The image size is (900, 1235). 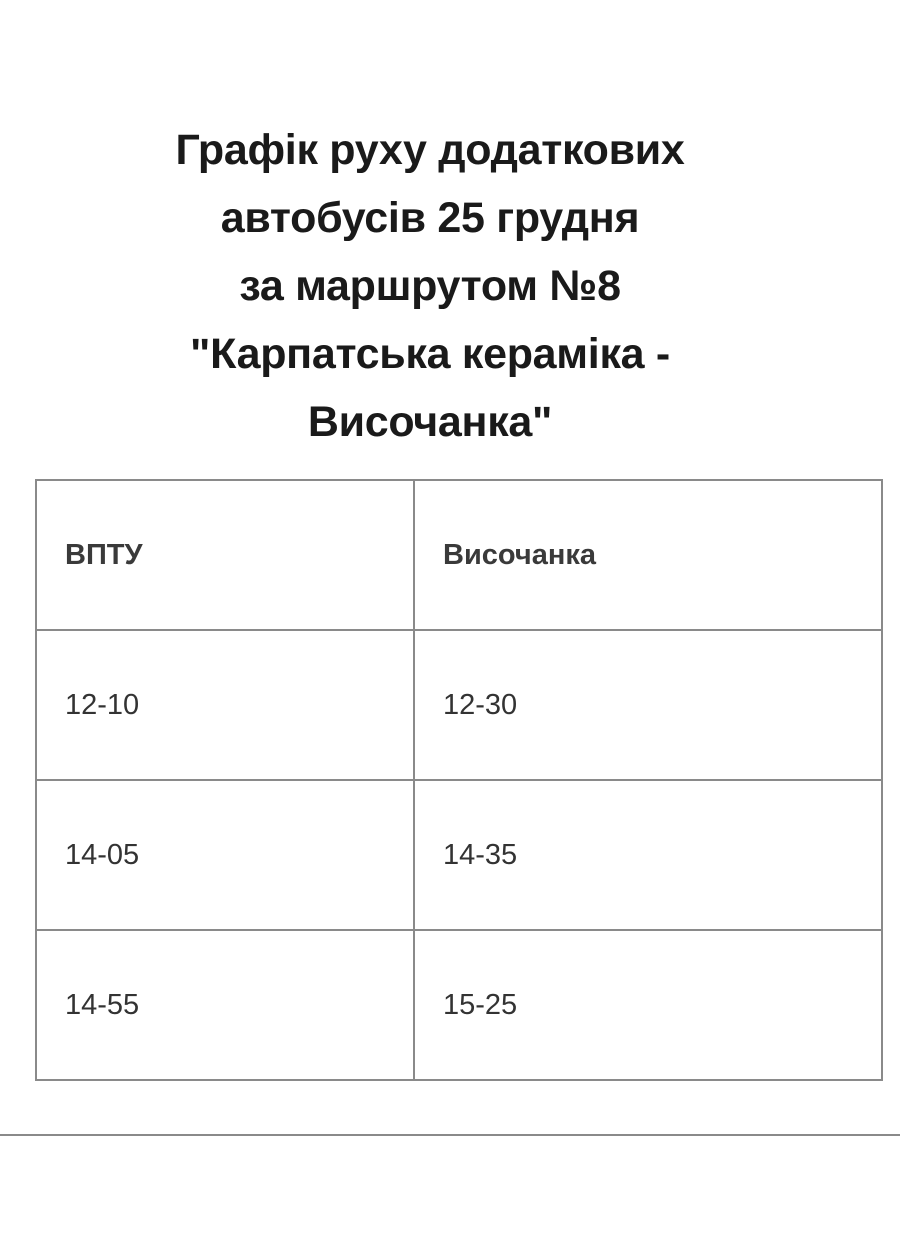 What do you see at coordinates (430, 218) in the screenshot?
I see `title-line: автобусів 25 грудня` at bounding box center [430, 218].